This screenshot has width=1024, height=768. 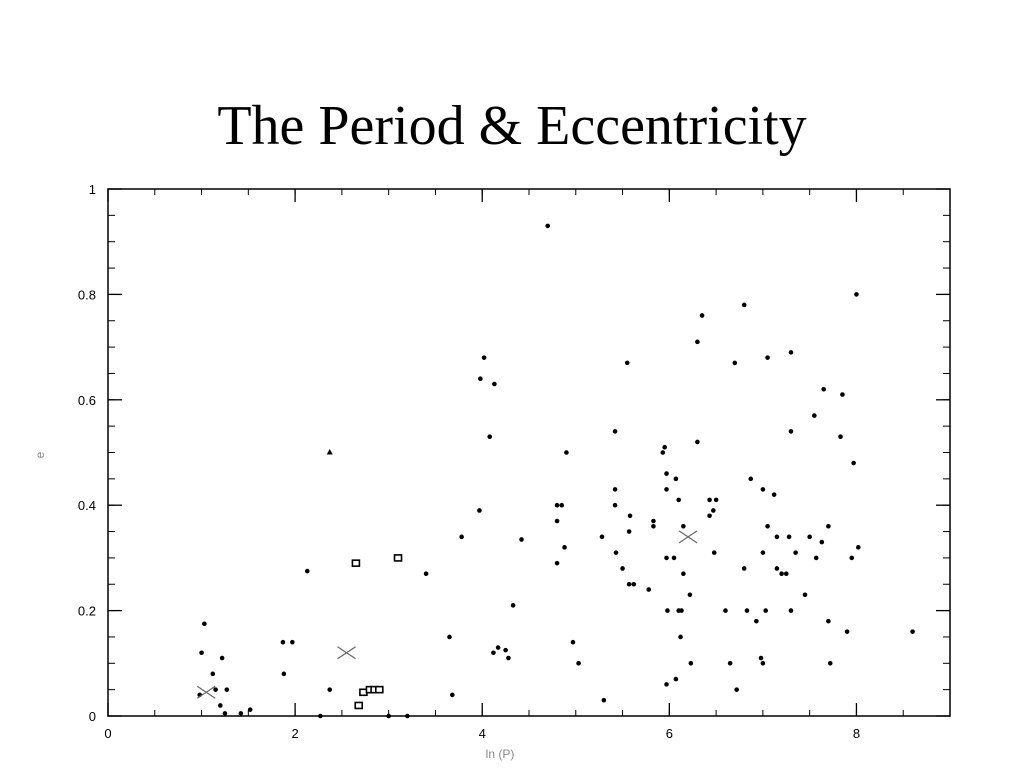 I want to click on y-tick-label: 0.4, so click(x=87, y=505).